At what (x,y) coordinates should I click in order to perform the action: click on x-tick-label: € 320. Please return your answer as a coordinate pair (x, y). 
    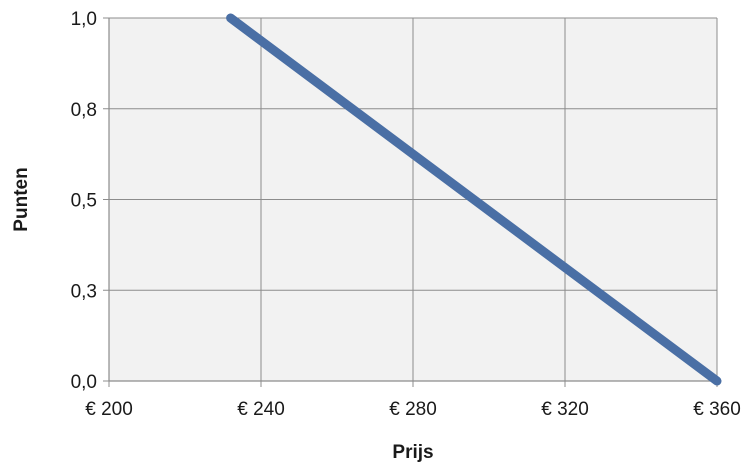
    Looking at the image, I should click on (565, 409).